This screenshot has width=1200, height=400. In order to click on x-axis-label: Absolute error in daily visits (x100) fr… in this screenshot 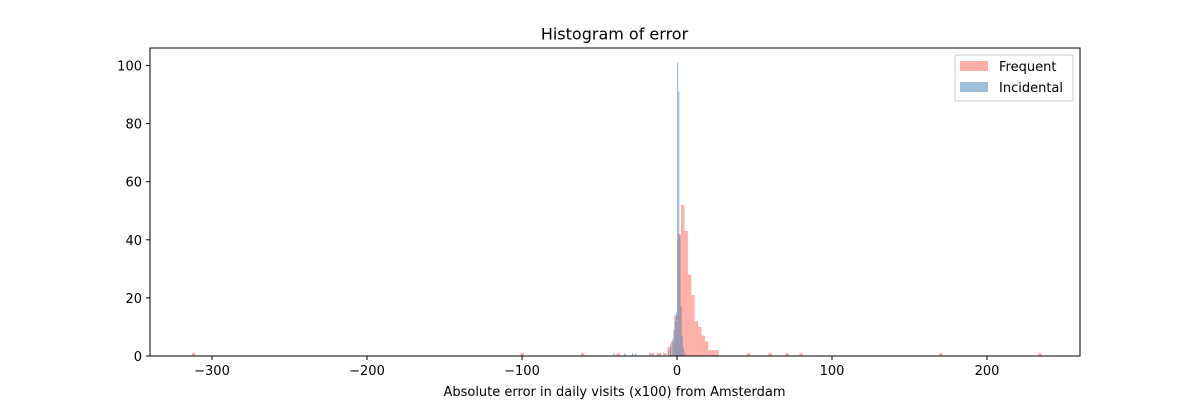, I will do `click(614, 392)`.